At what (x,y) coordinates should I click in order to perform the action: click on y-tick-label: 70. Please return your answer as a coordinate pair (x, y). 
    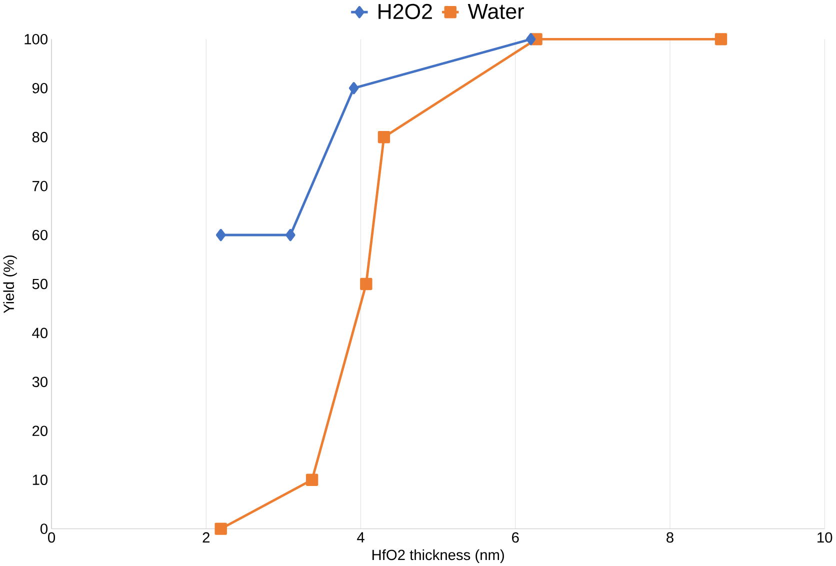
    Looking at the image, I should click on (40, 186).